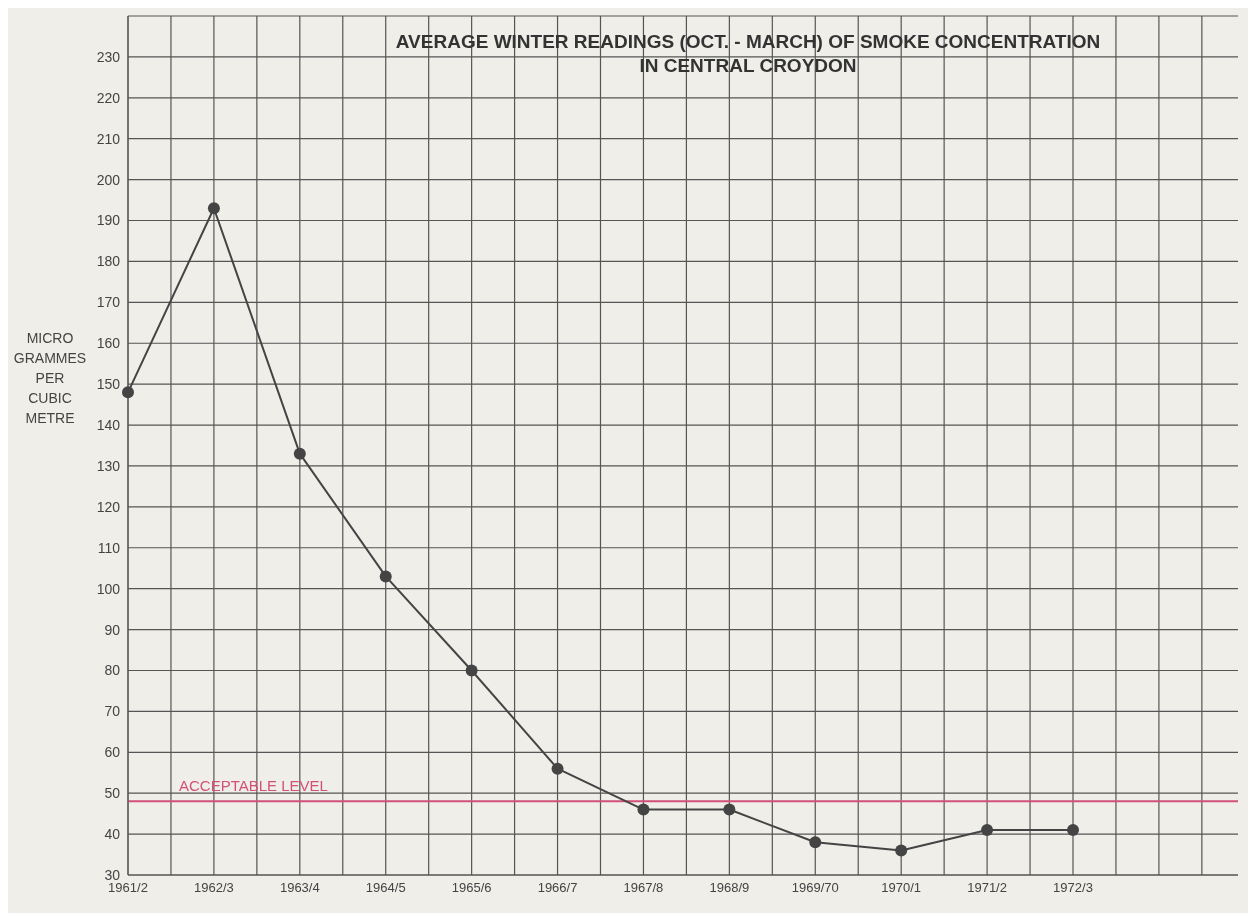 This screenshot has height=923, width=1256. I want to click on x-tick-label: 1969/70, so click(815, 888).